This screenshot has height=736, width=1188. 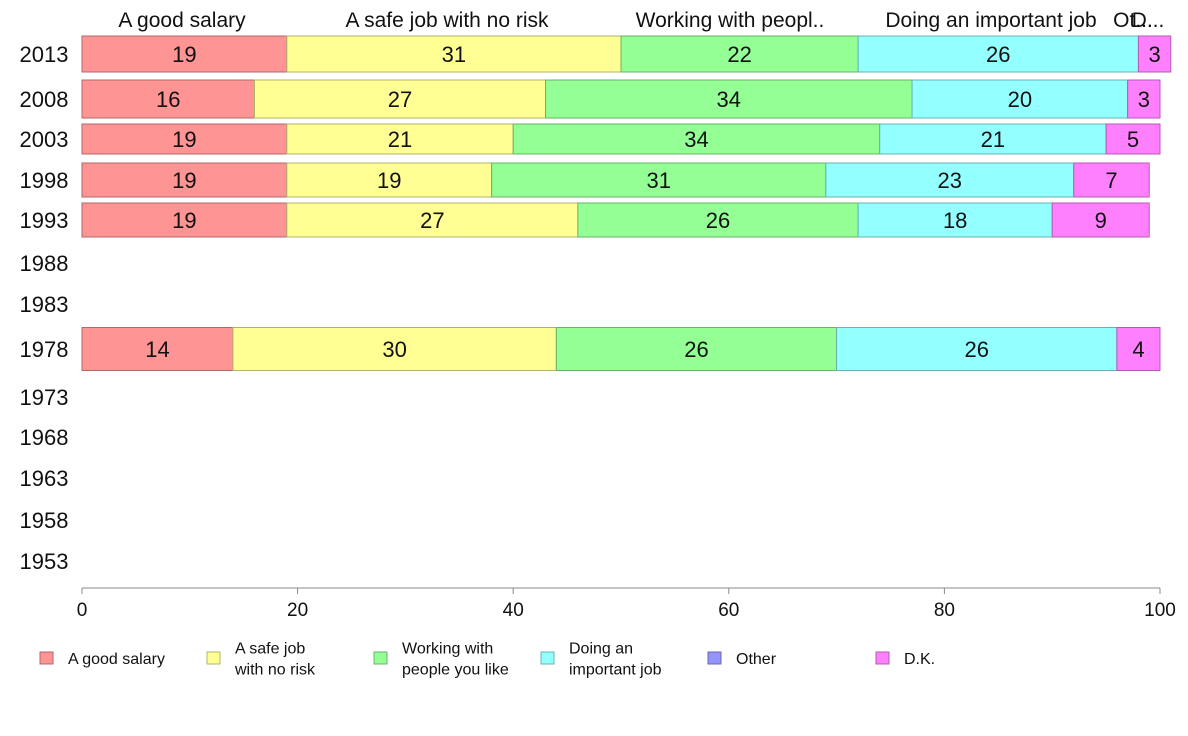 I want to click on data-label-1998-doing-an-important-job: 23, so click(x=950, y=180).